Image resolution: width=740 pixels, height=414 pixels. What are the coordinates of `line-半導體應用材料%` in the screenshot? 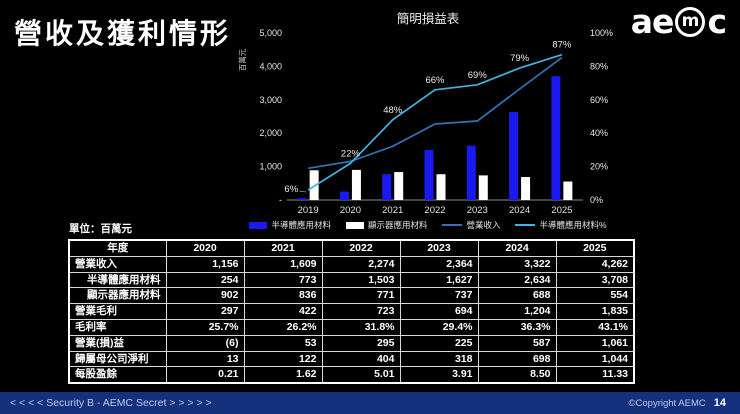 It's located at (435, 122).